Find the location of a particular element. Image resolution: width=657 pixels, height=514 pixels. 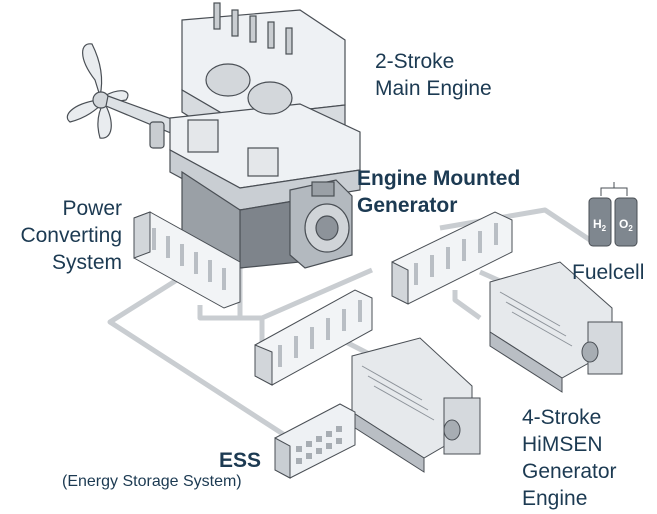

himsen-label: 4-Stroke HiMSEN Generator Engine is located at coordinates (569, 458).